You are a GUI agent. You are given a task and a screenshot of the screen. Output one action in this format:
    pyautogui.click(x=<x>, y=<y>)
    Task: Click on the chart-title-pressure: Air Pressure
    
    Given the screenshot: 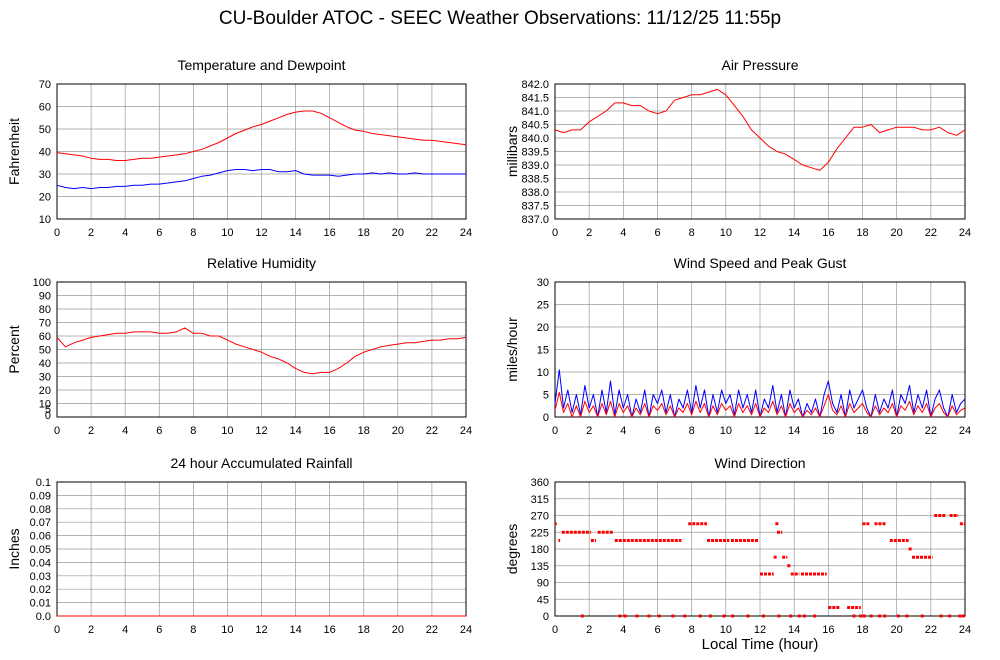 What is the action you would take?
    pyautogui.click(x=759, y=65)
    